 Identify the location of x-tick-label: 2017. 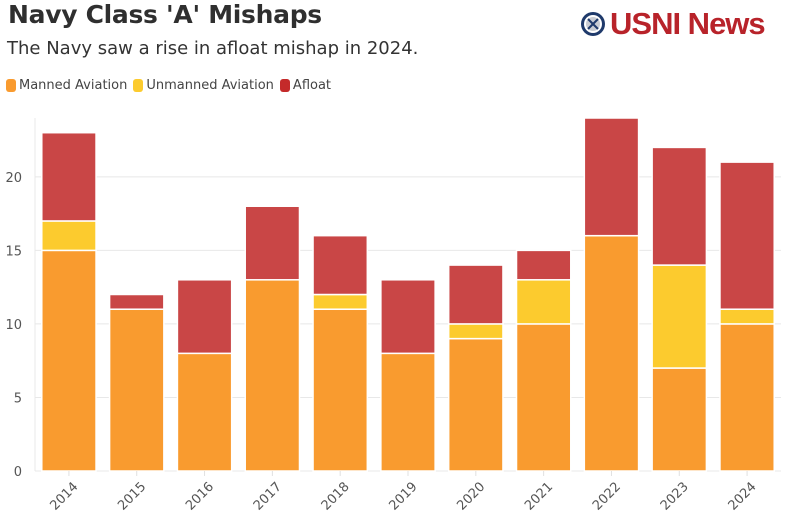
(268, 497).